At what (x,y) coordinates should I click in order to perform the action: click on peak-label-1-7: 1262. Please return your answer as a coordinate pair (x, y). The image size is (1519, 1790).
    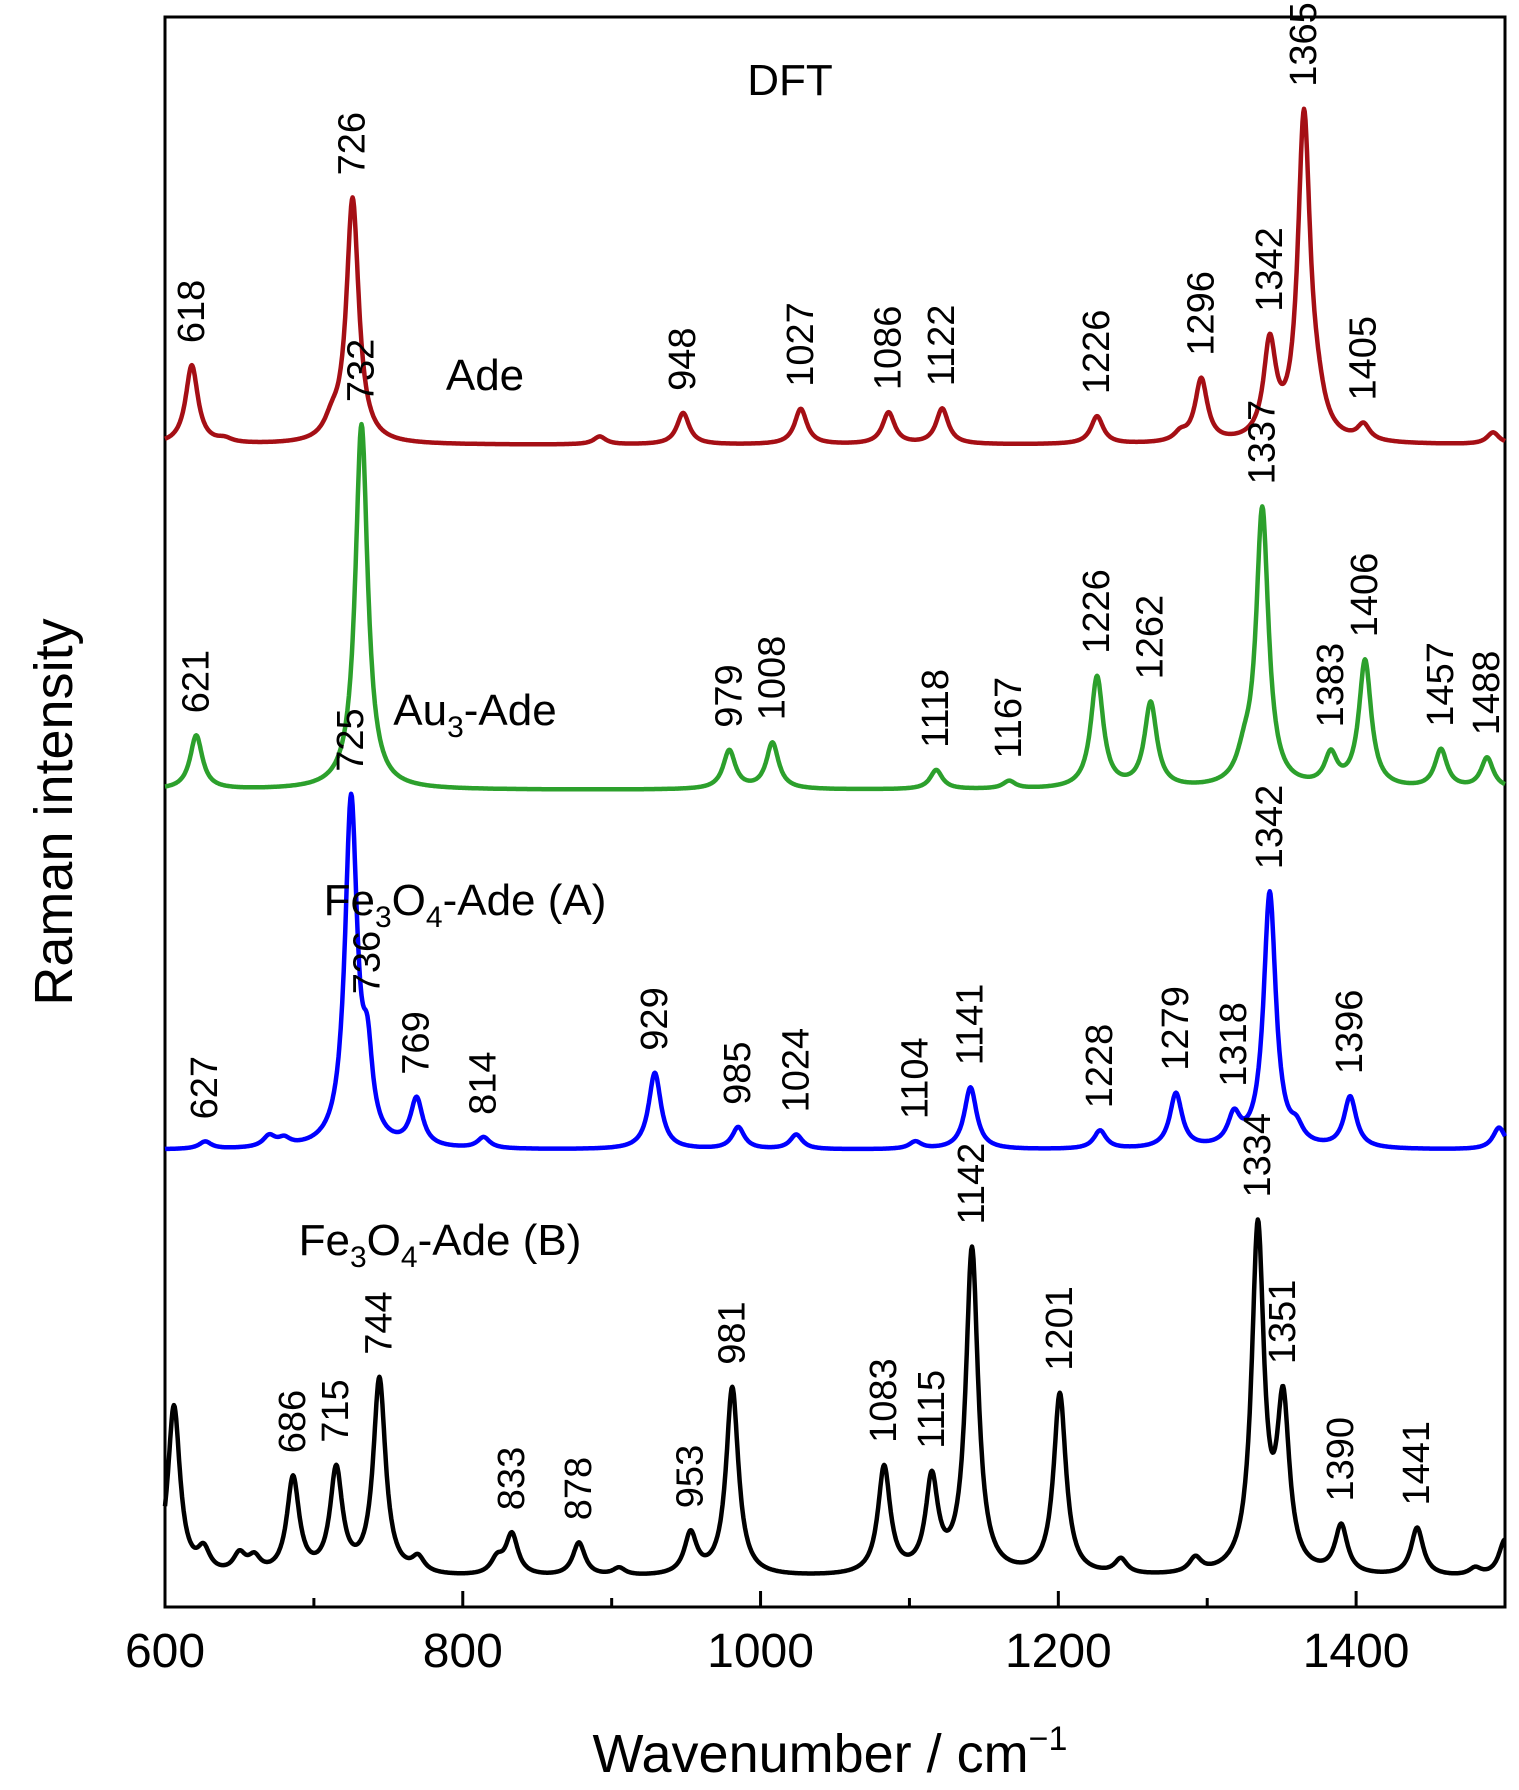
    Looking at the image, I should click on (1151, 637).